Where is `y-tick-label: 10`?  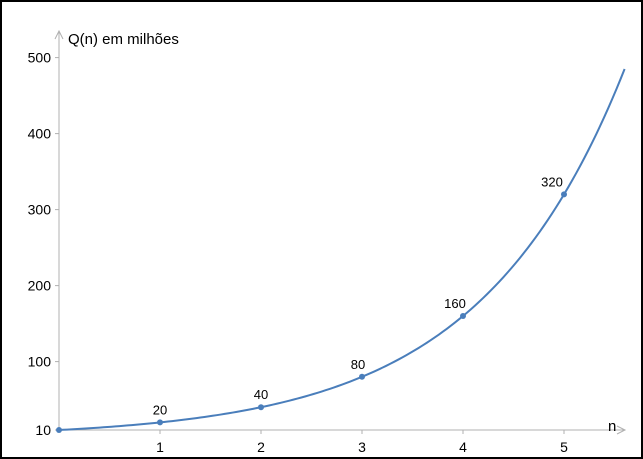 y-tick-label: 10 is located at coordinates (43, 430).